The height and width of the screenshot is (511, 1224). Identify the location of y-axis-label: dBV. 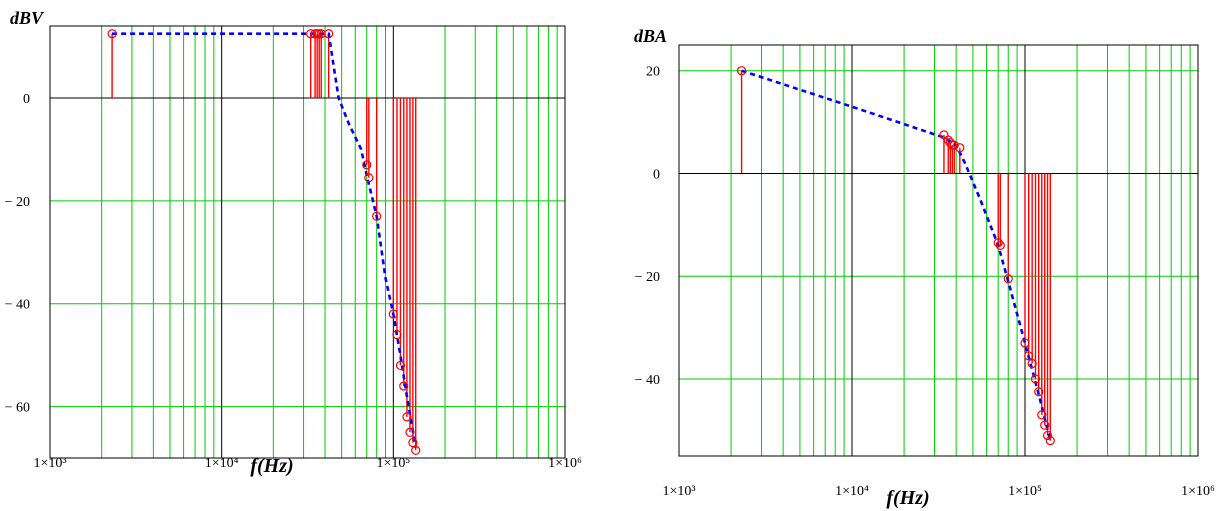
(27, 18).